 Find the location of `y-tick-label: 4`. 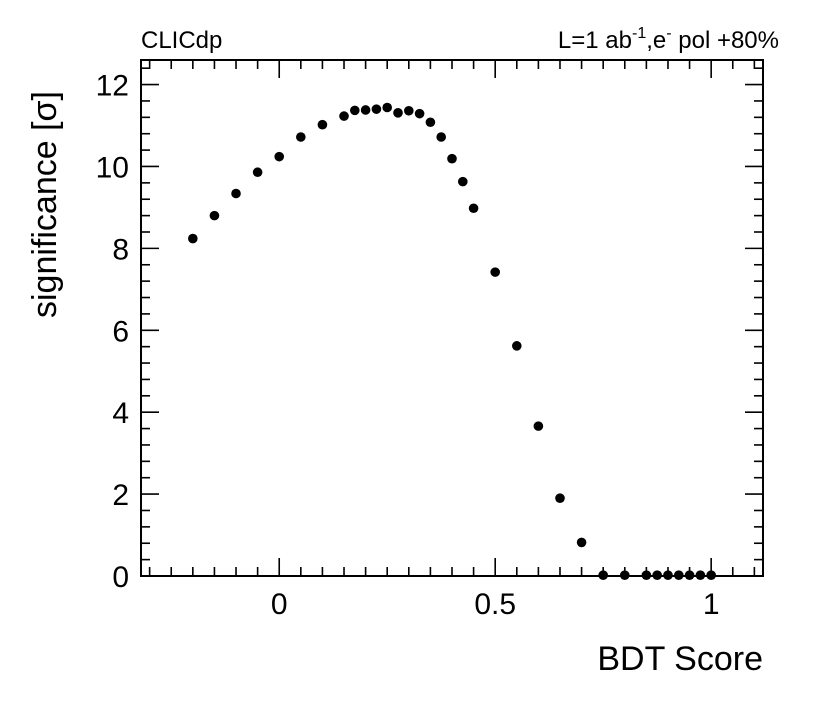

y-tick-label: 4 is located at coordinates (120, 413).